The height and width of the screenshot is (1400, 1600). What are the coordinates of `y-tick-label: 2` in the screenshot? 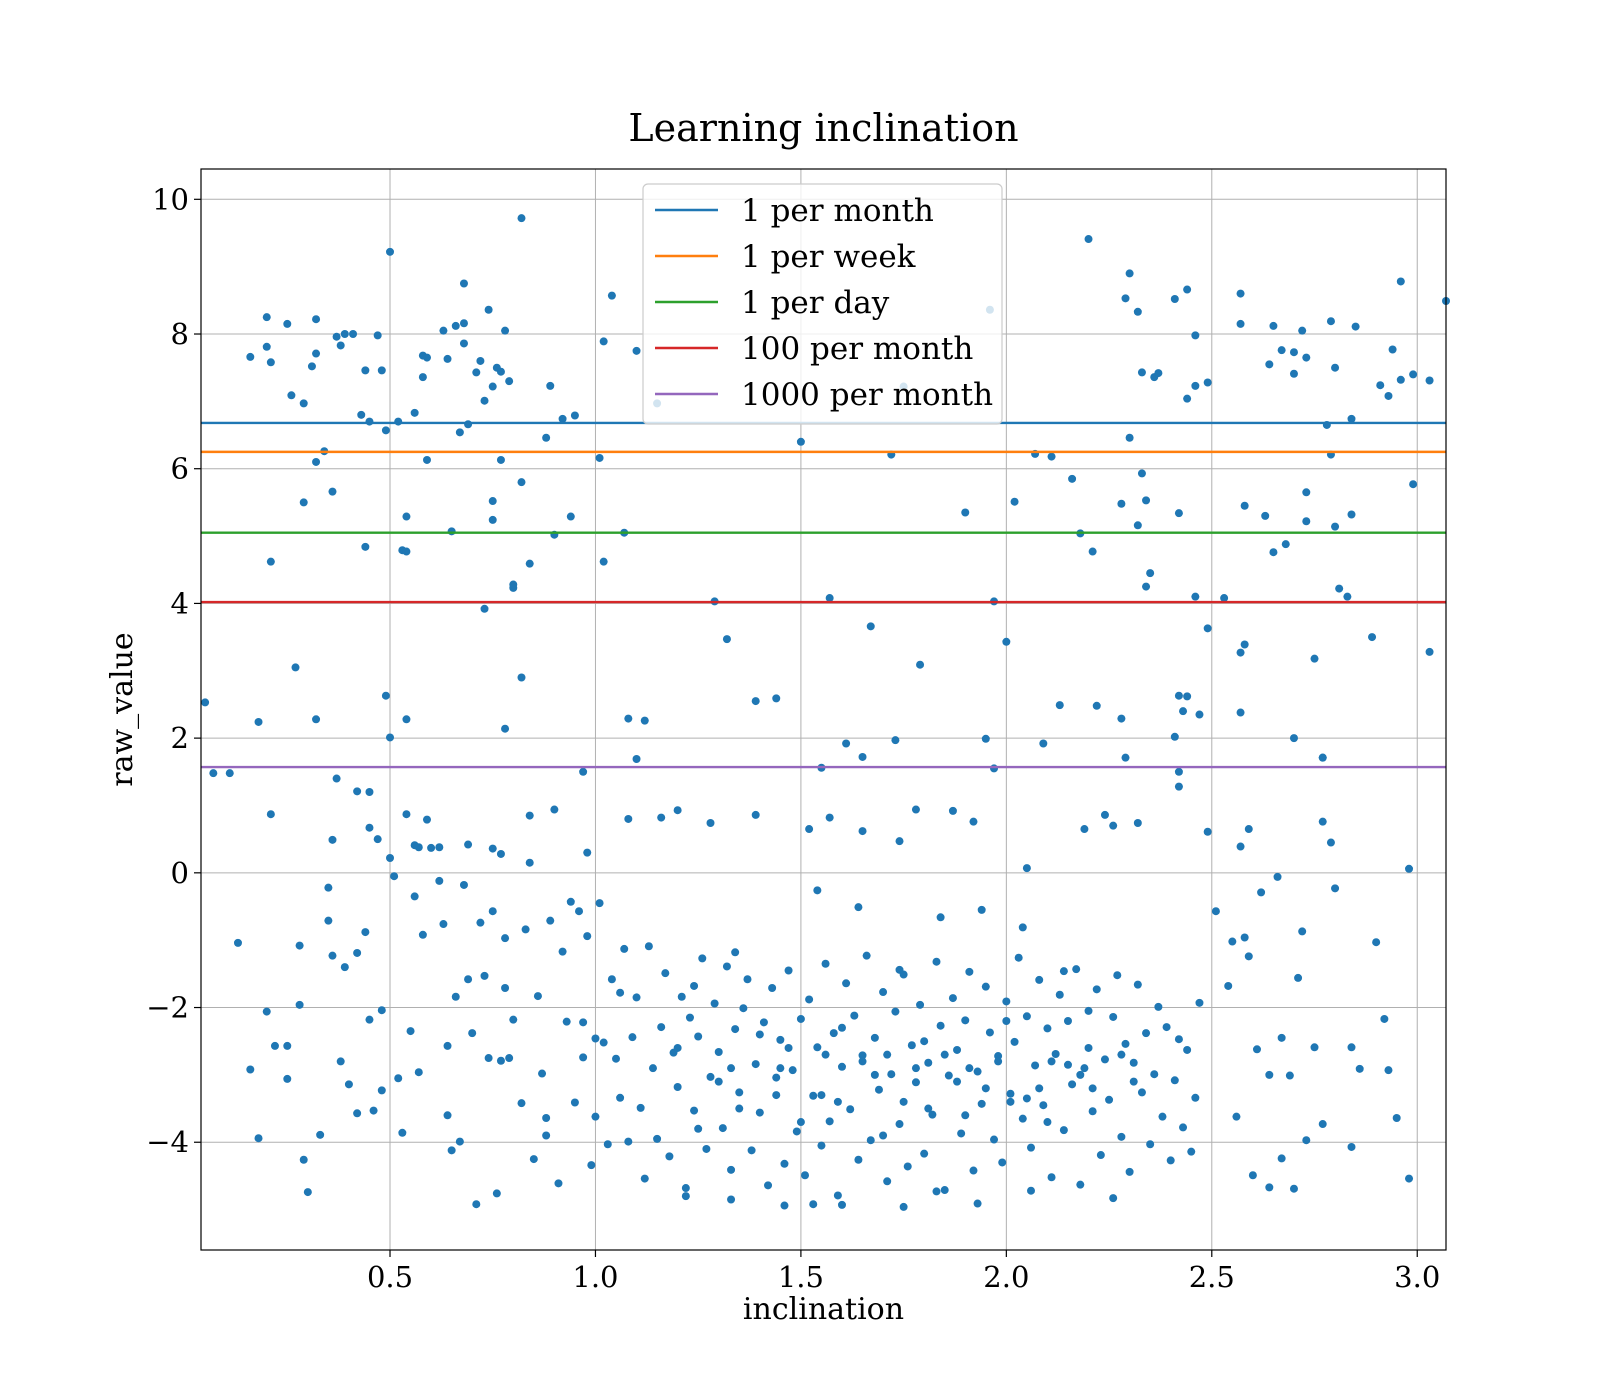 It's located at (180, 738).